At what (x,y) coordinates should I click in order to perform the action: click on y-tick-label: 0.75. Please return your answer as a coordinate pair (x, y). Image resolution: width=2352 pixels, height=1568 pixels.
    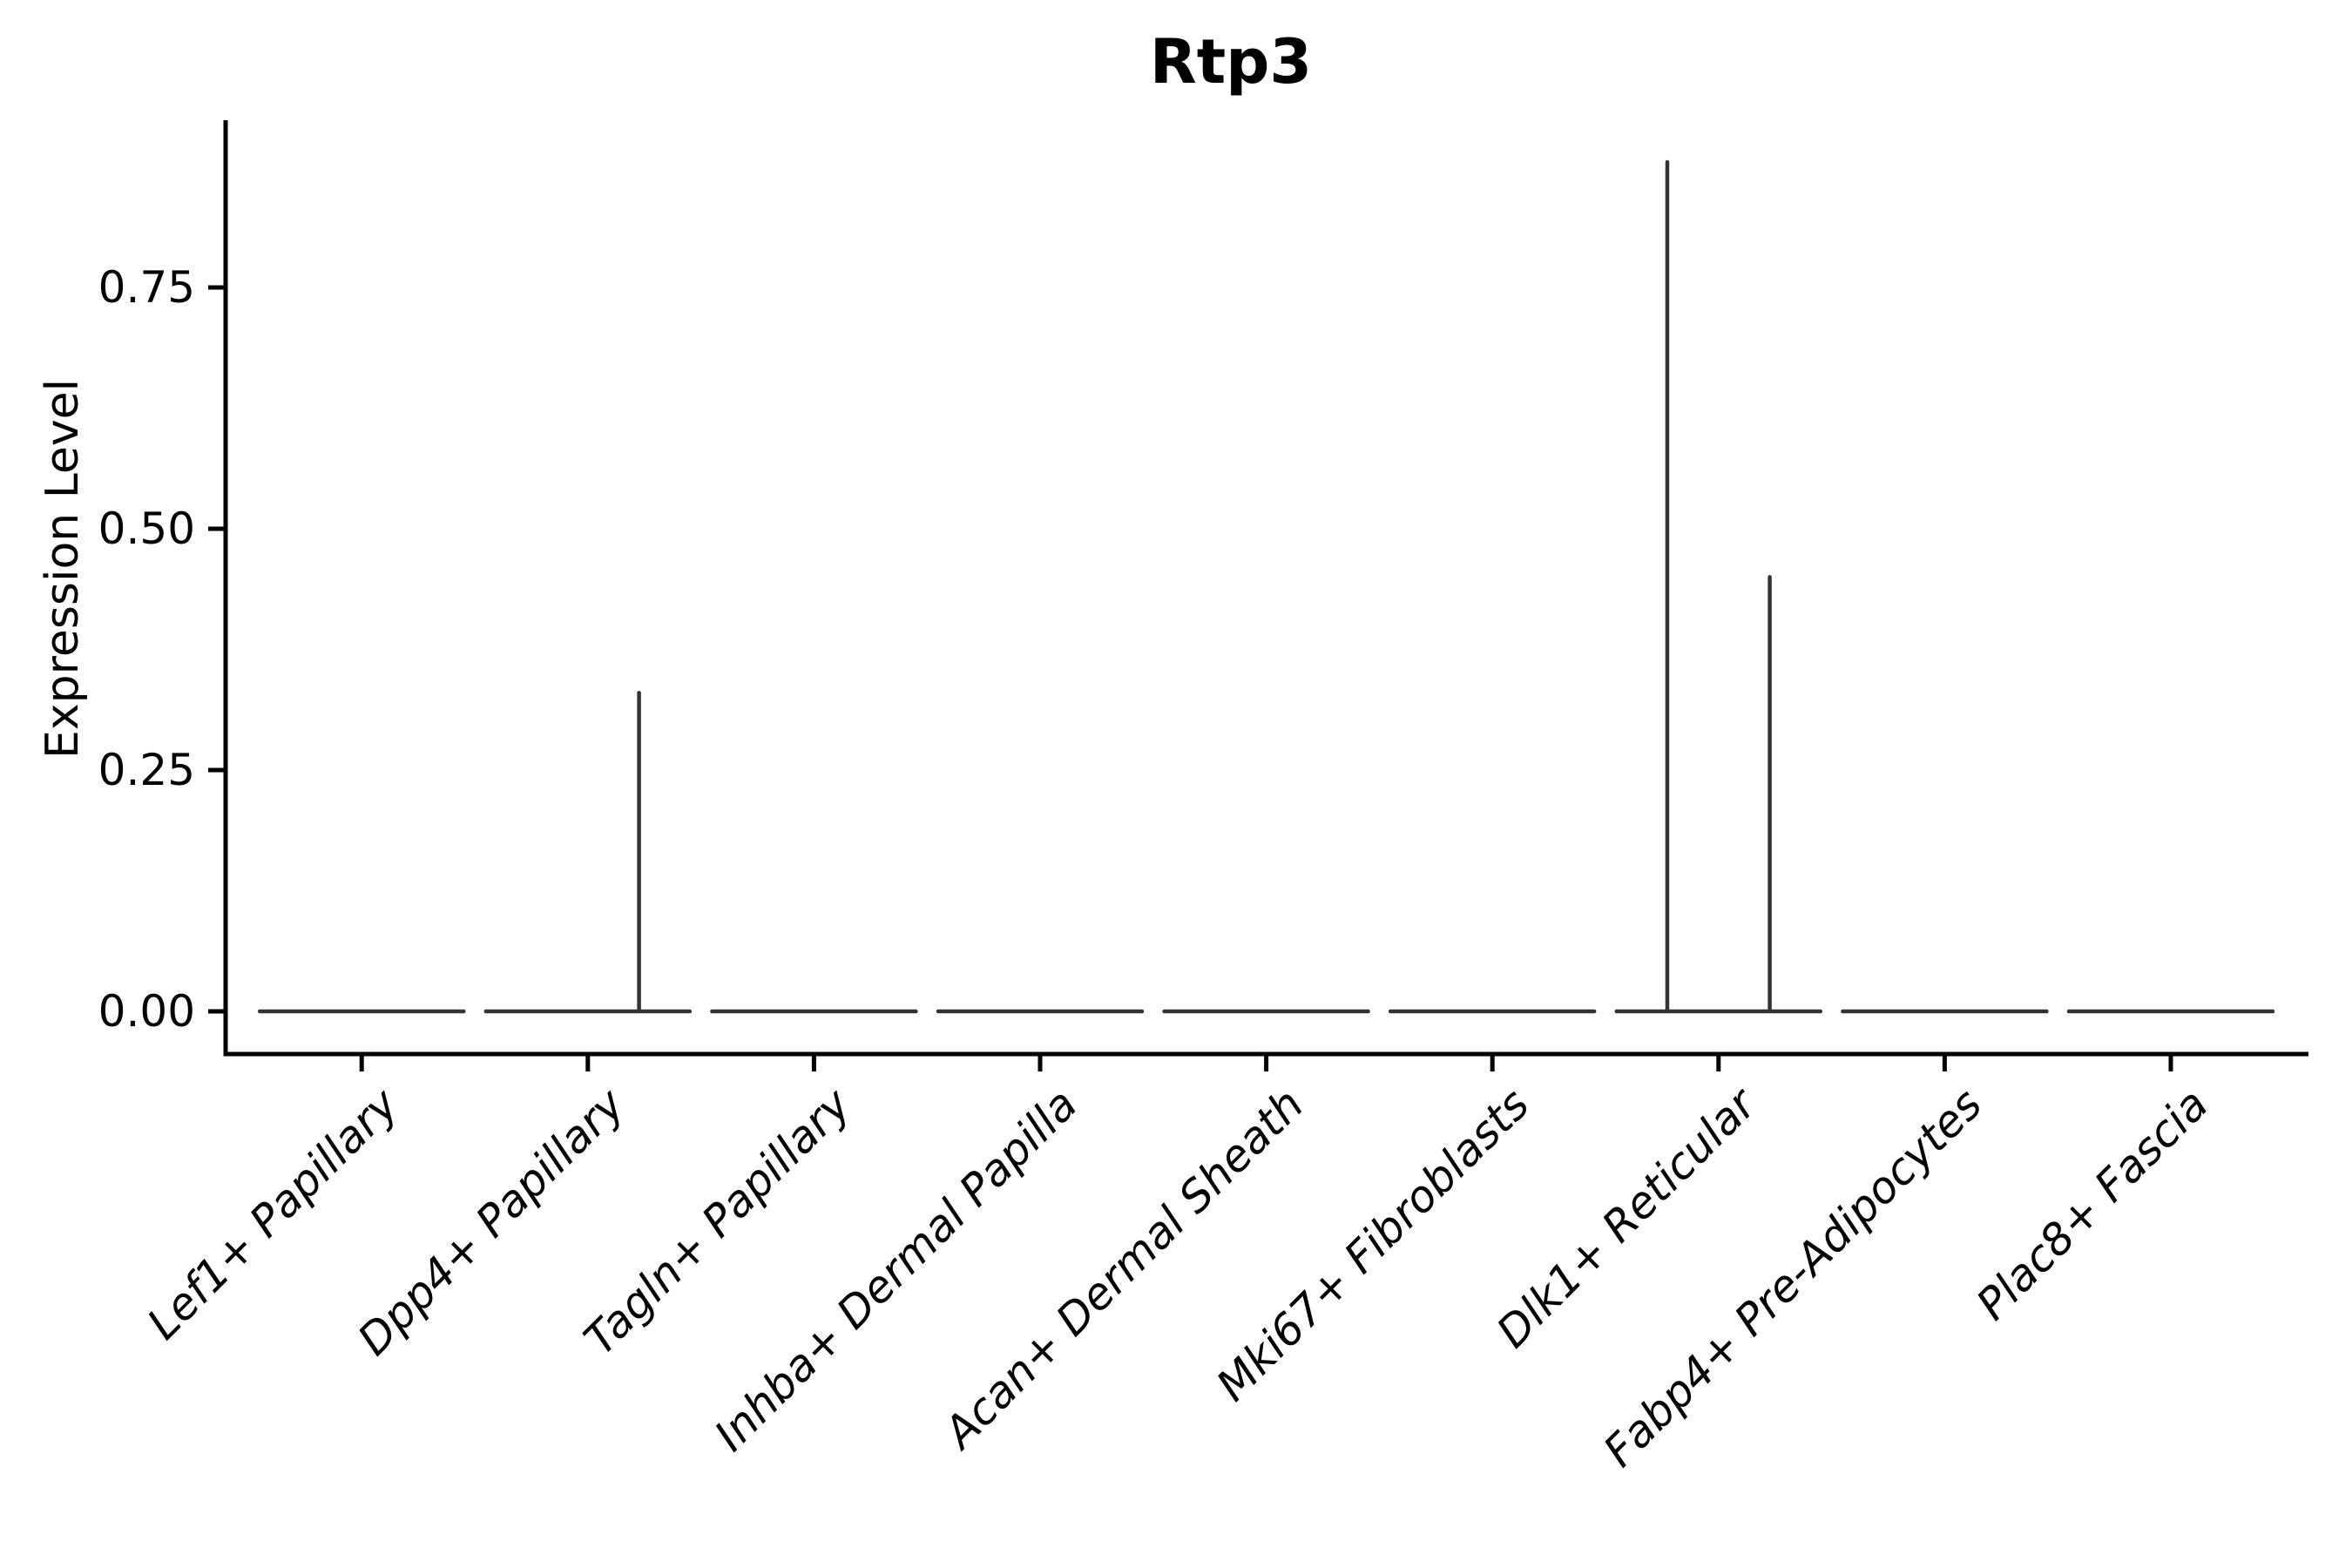
    Looking at the image, I should click on (146, 287).